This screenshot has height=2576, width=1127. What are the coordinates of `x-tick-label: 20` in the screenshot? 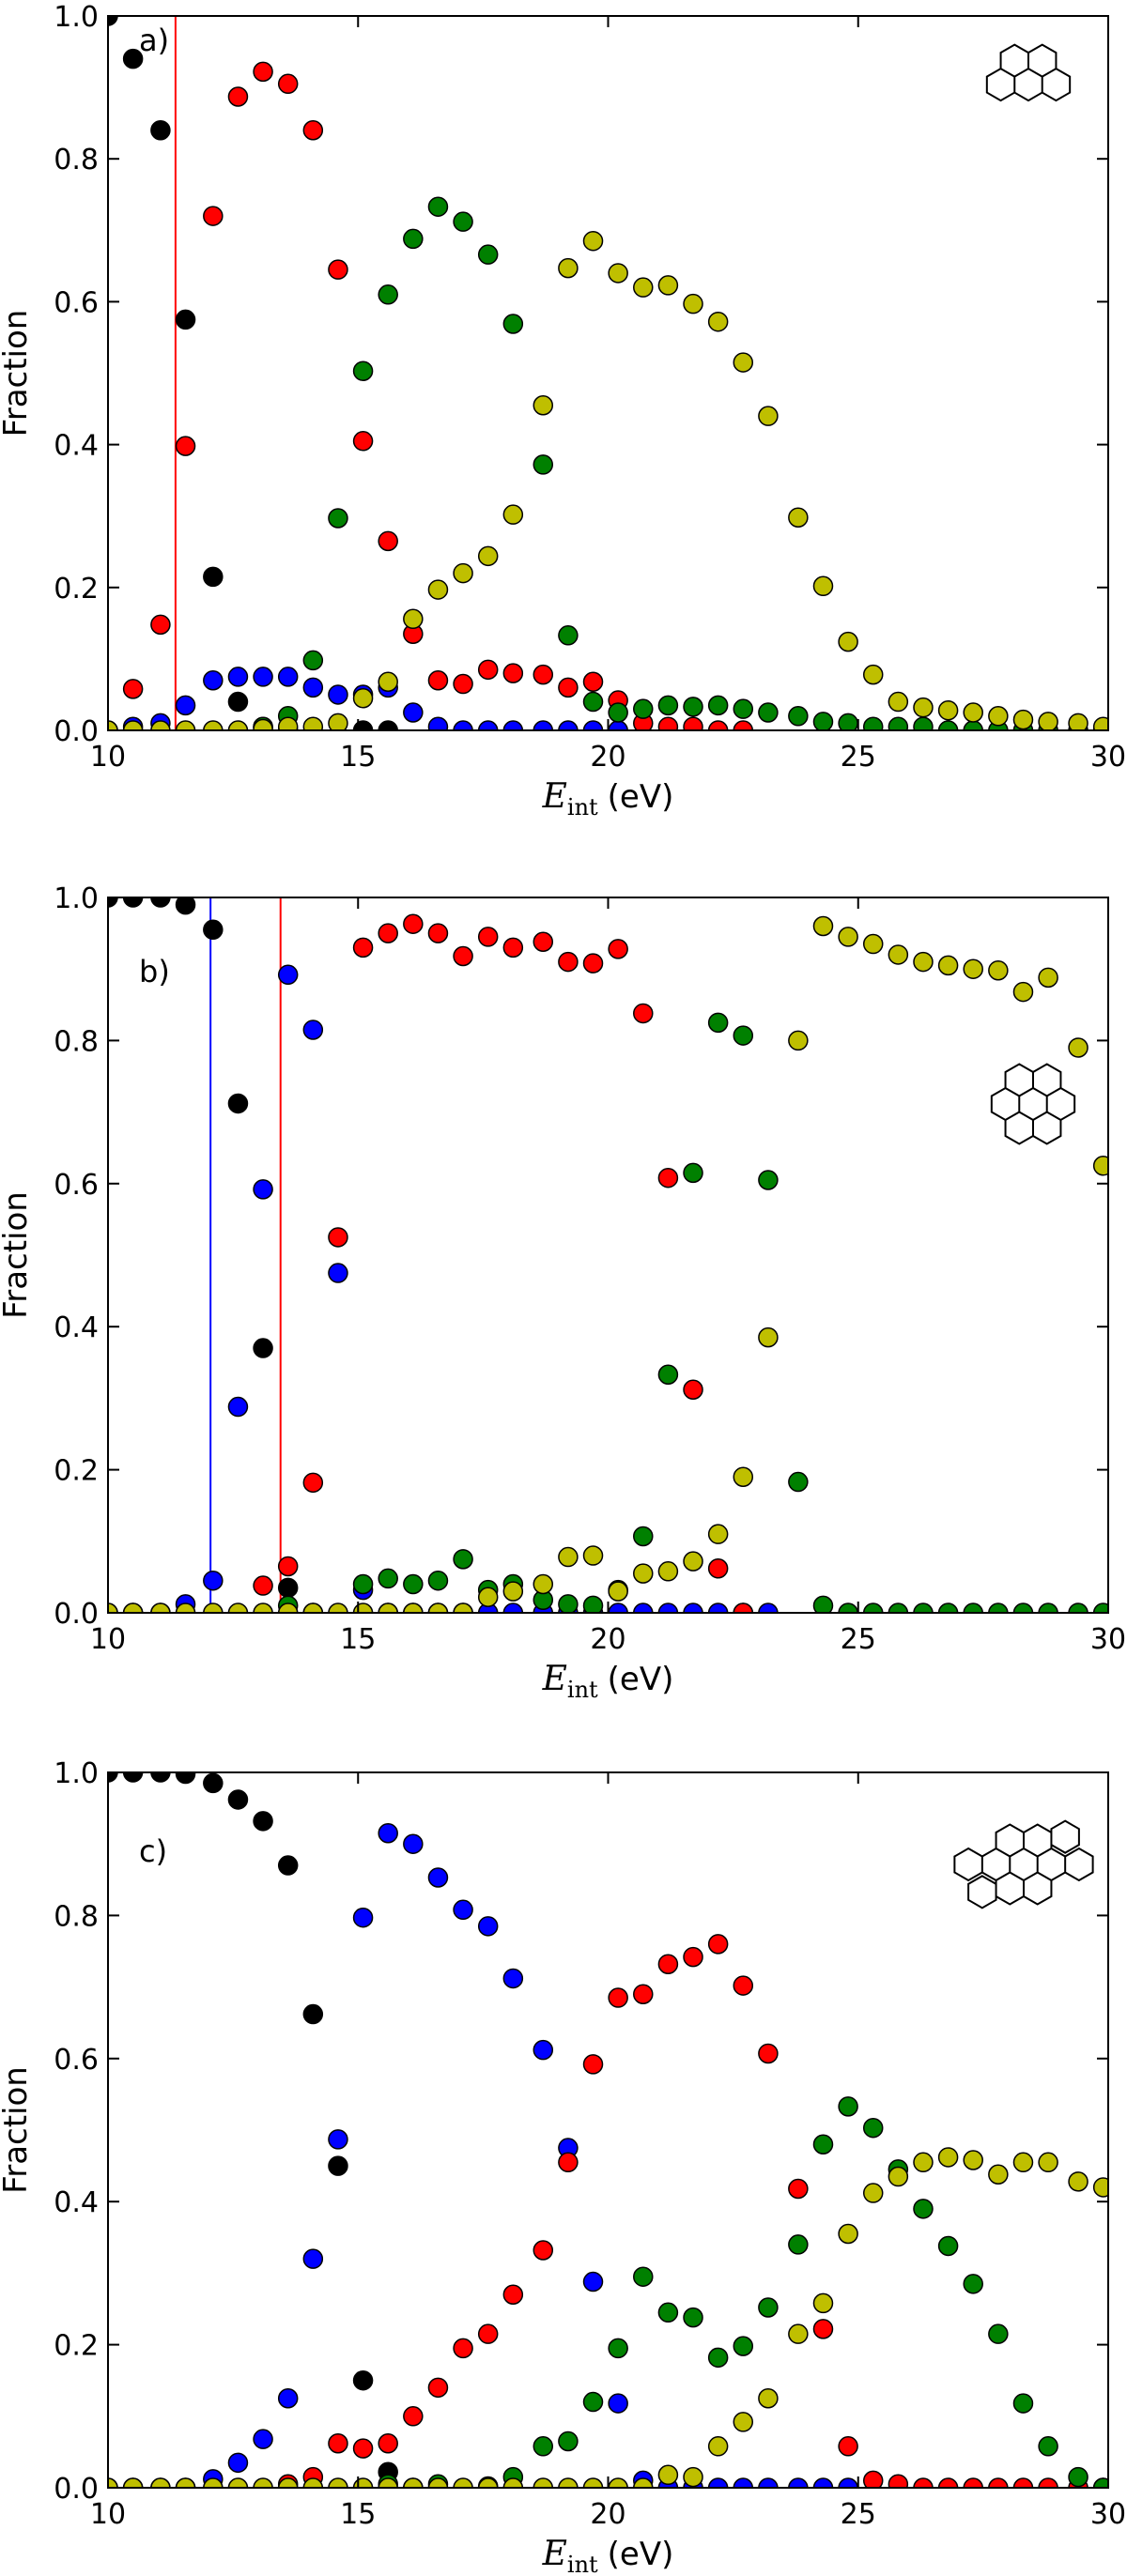 It's located at (607, 757).